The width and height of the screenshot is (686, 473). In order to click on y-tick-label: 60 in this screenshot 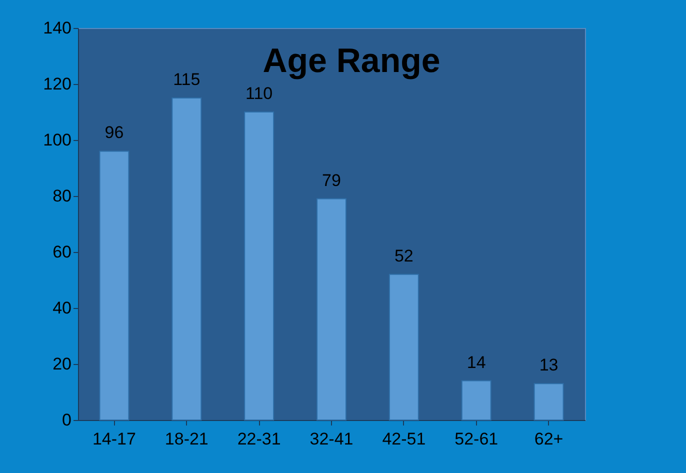, I will do `click(62, 252)`.